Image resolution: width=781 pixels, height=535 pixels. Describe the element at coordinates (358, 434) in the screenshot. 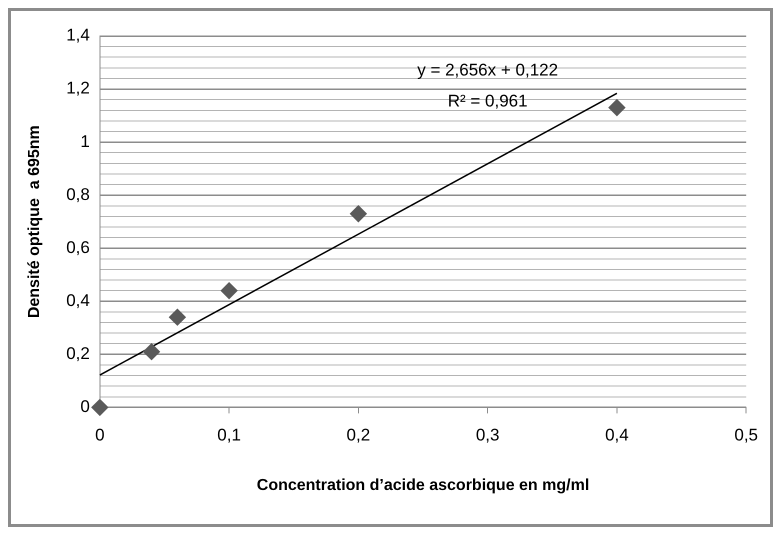

I see `x-tick-label: 0,2` at that location.